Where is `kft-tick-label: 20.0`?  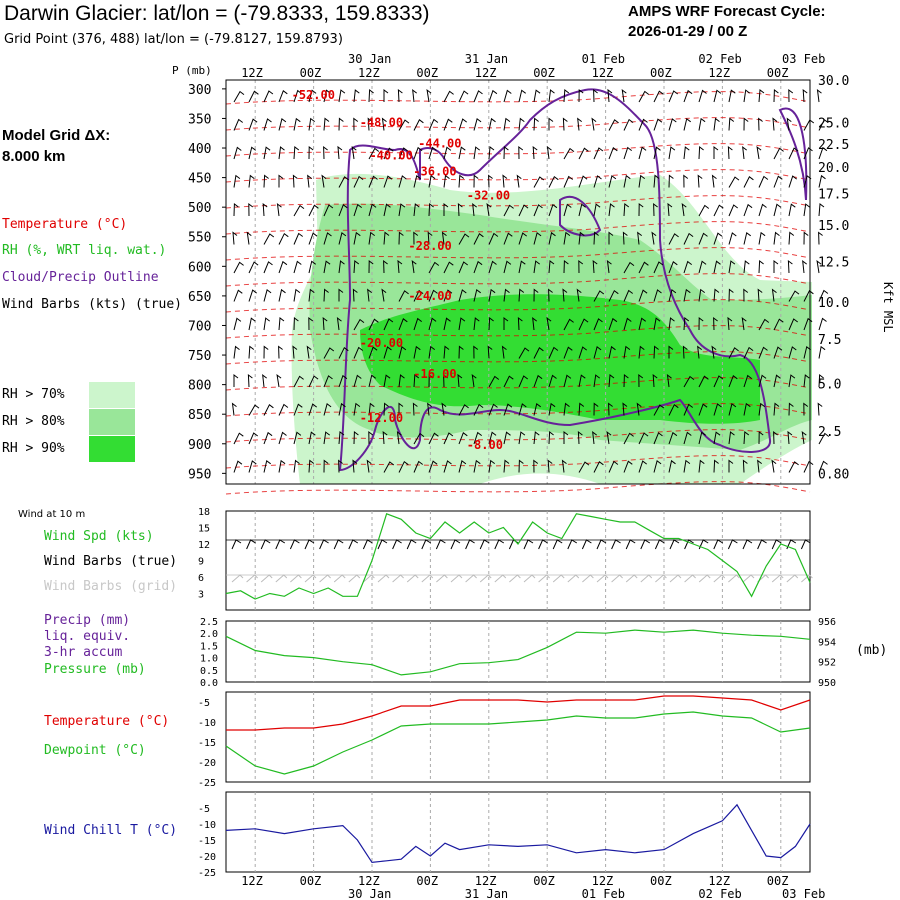
kft-tick-label: 20.0 is located at coordinates (833, 168).